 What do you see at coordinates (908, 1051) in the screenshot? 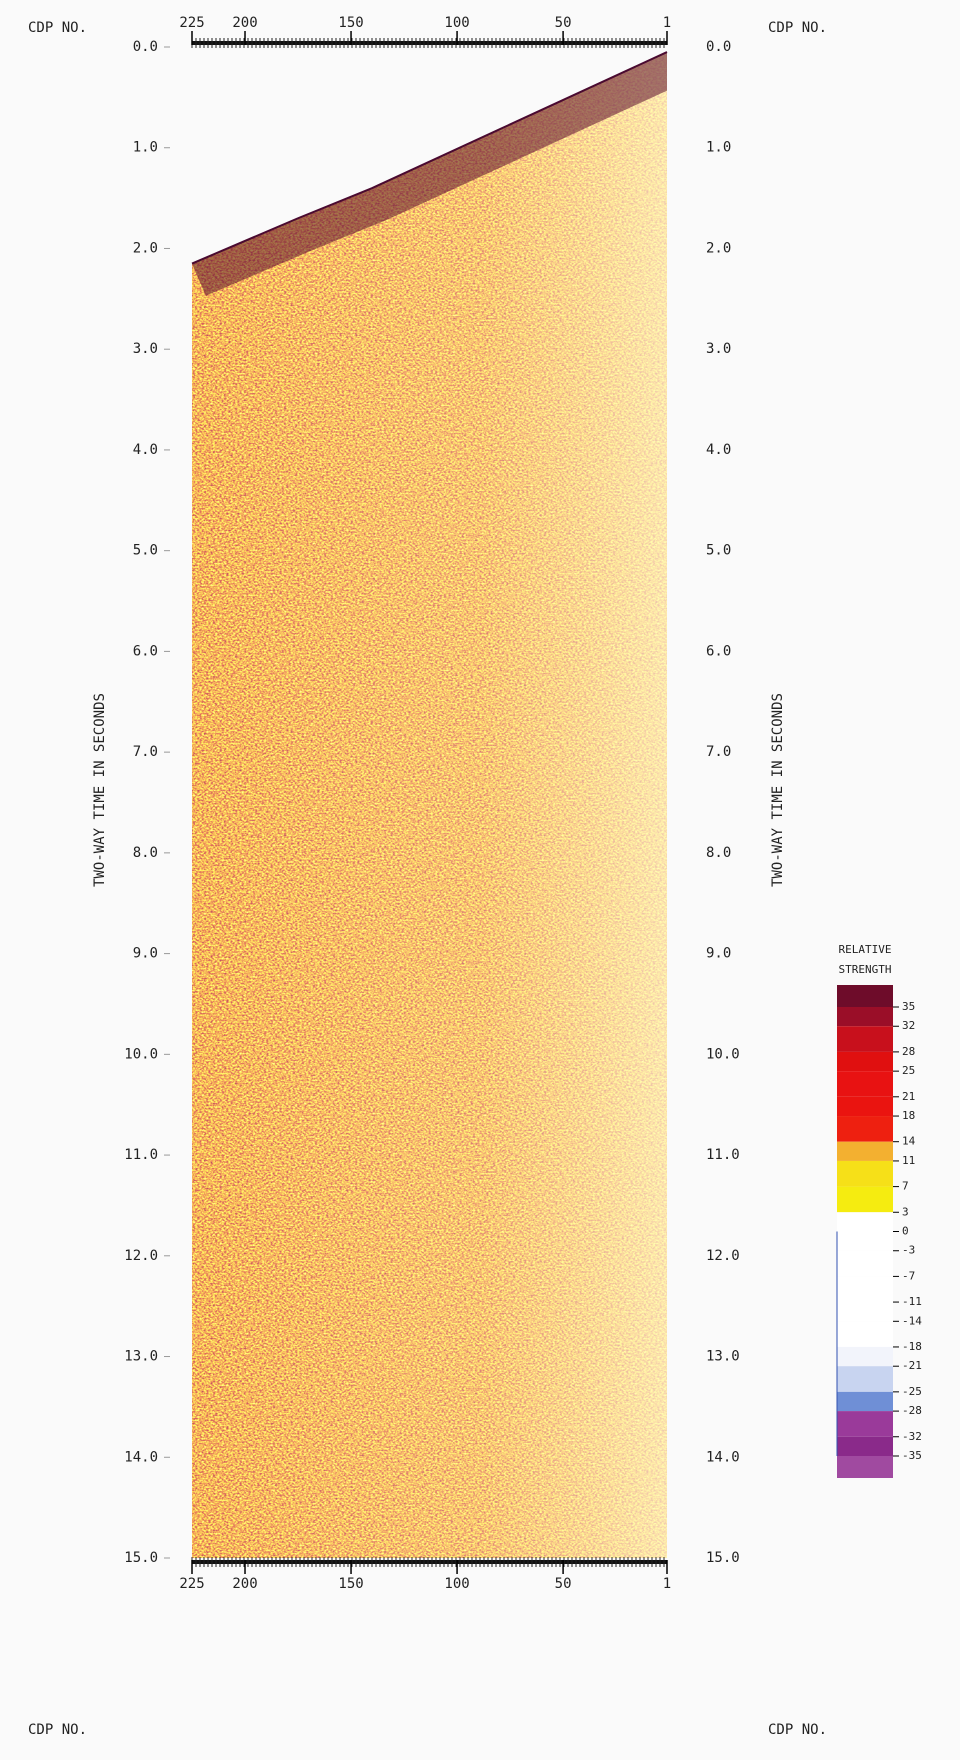
I see `colorbar-tick-label: 28` at bounding box center [908, 1051].